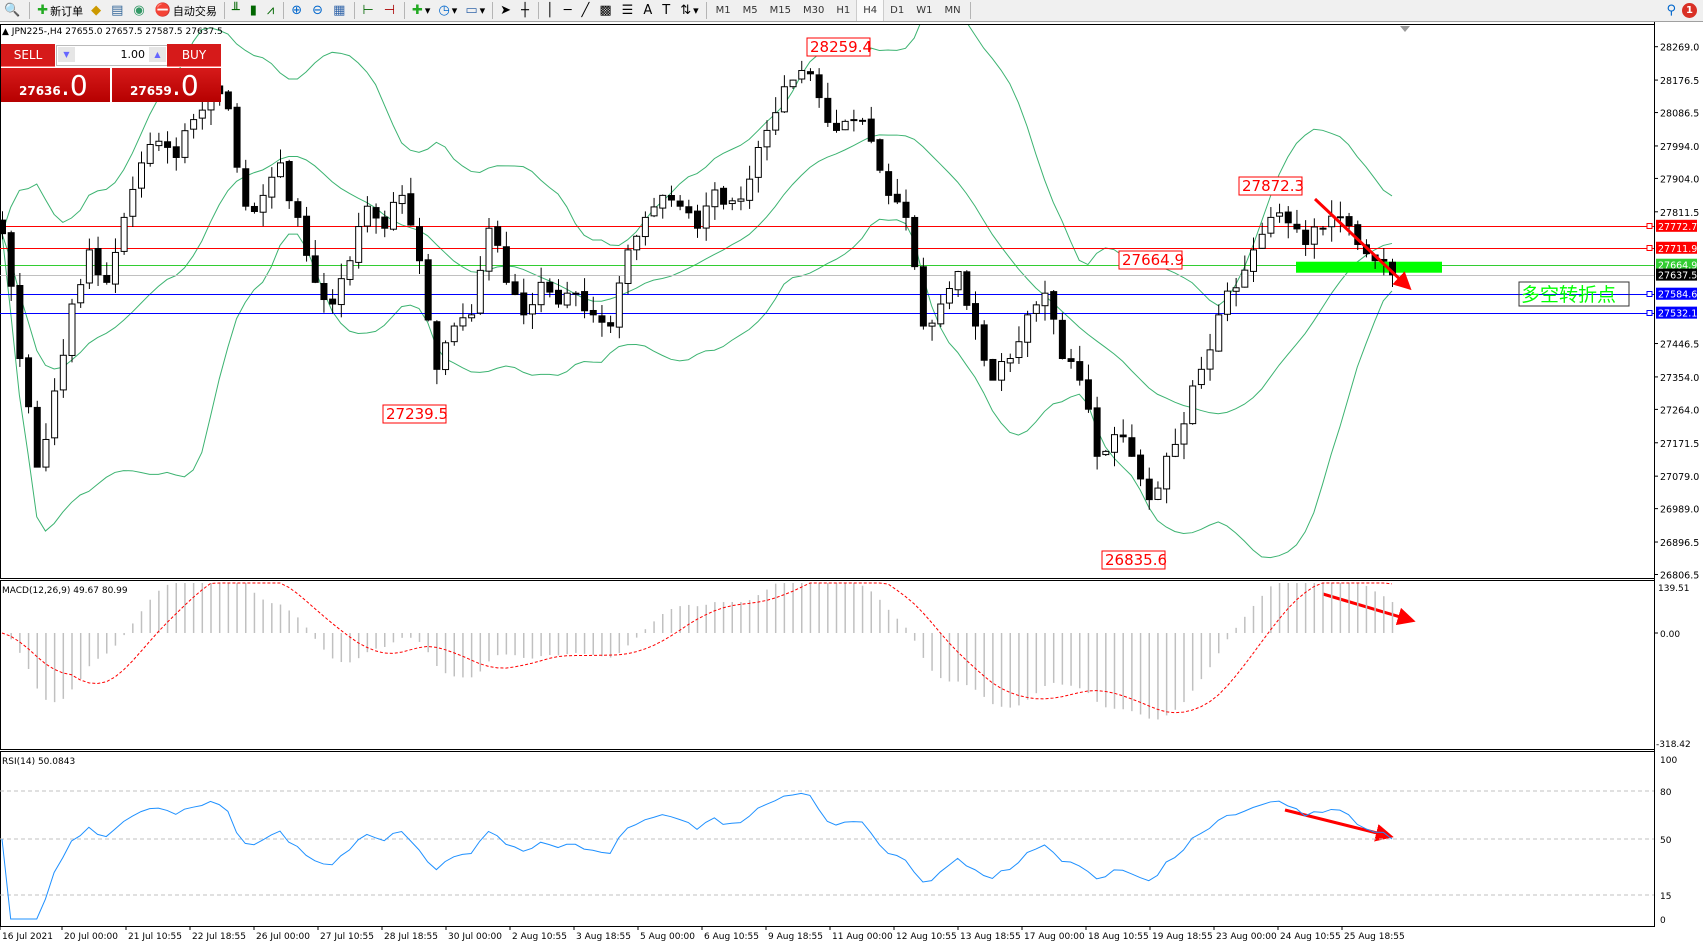 This screenshot has width=1703, height=942. I want to click on buy-price-button: 27659 .0, so click(166, 85).